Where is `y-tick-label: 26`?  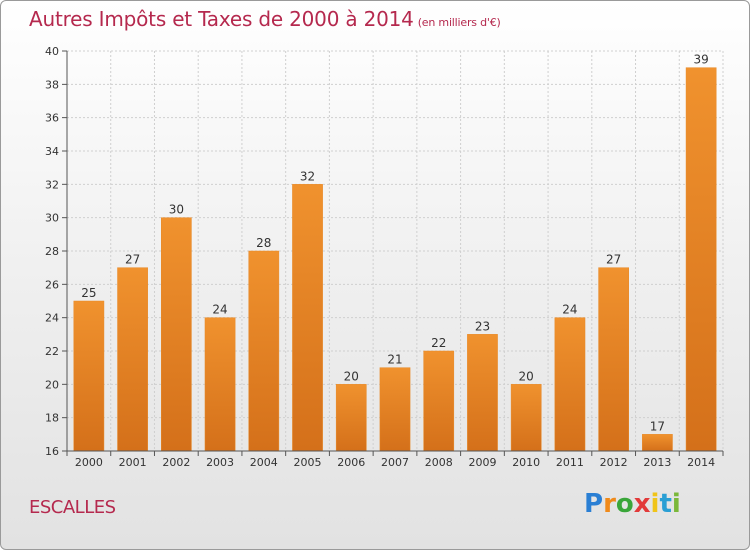 y-tick-label: 26 is located at coordinates (52, 284).